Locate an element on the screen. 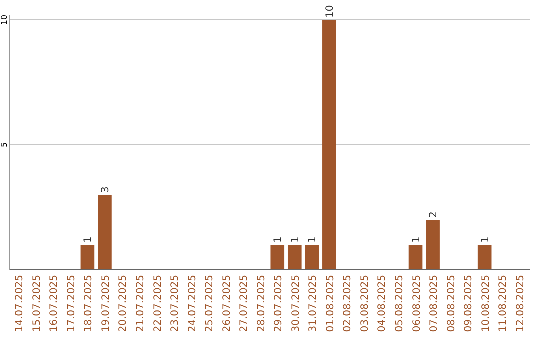  x-tick-label: 08.08.2025 is located at coordinates (452, 303).